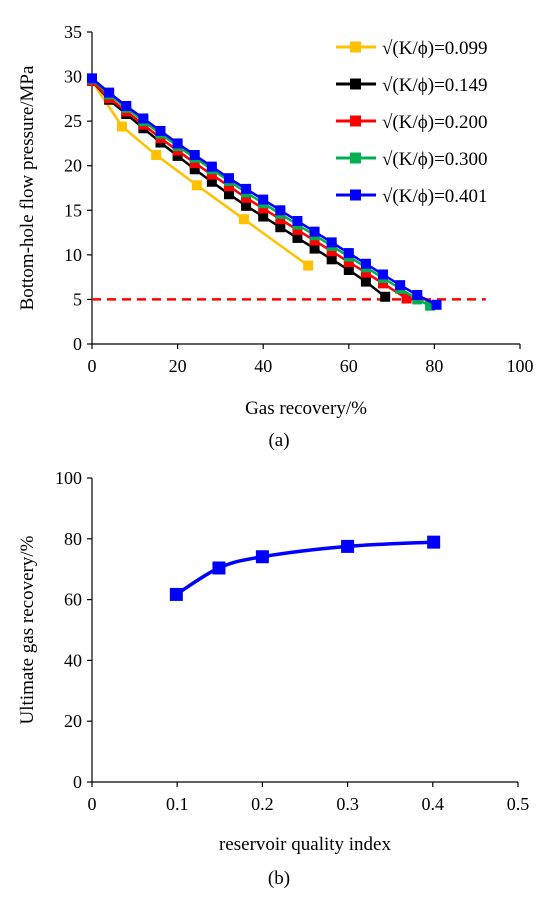 Image resolution: width=550 pixels, height=898 pixels. Describe the element at coordinates (520, 366) in the screenshot. I see `panel-a-x-tick-label: 100` at that location.